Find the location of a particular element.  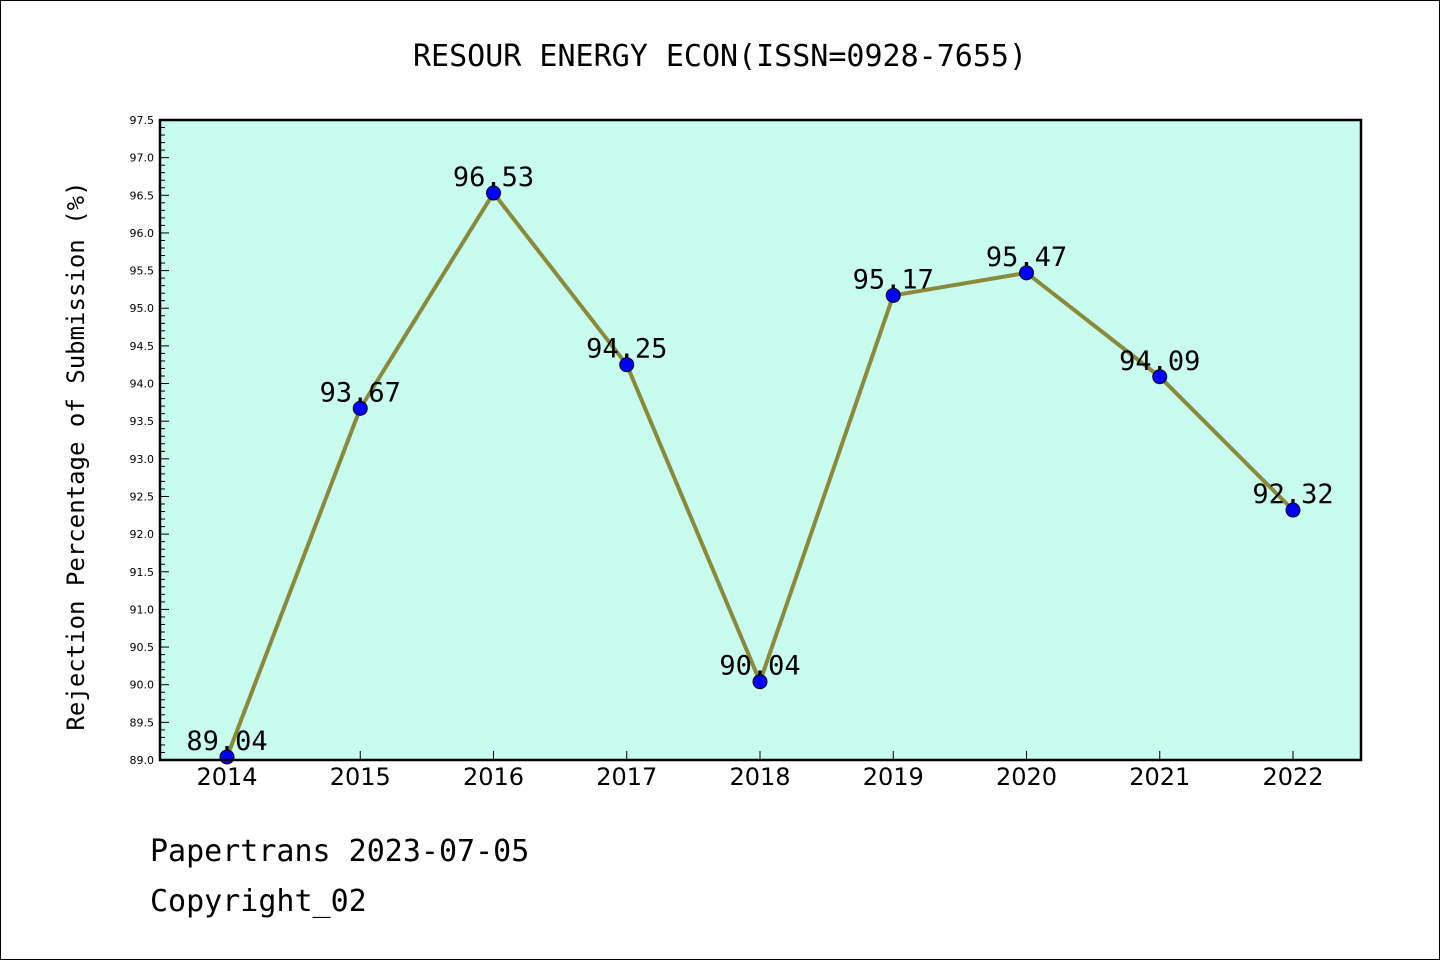

data-label: 89.04 is located at coordinates (226, 741).